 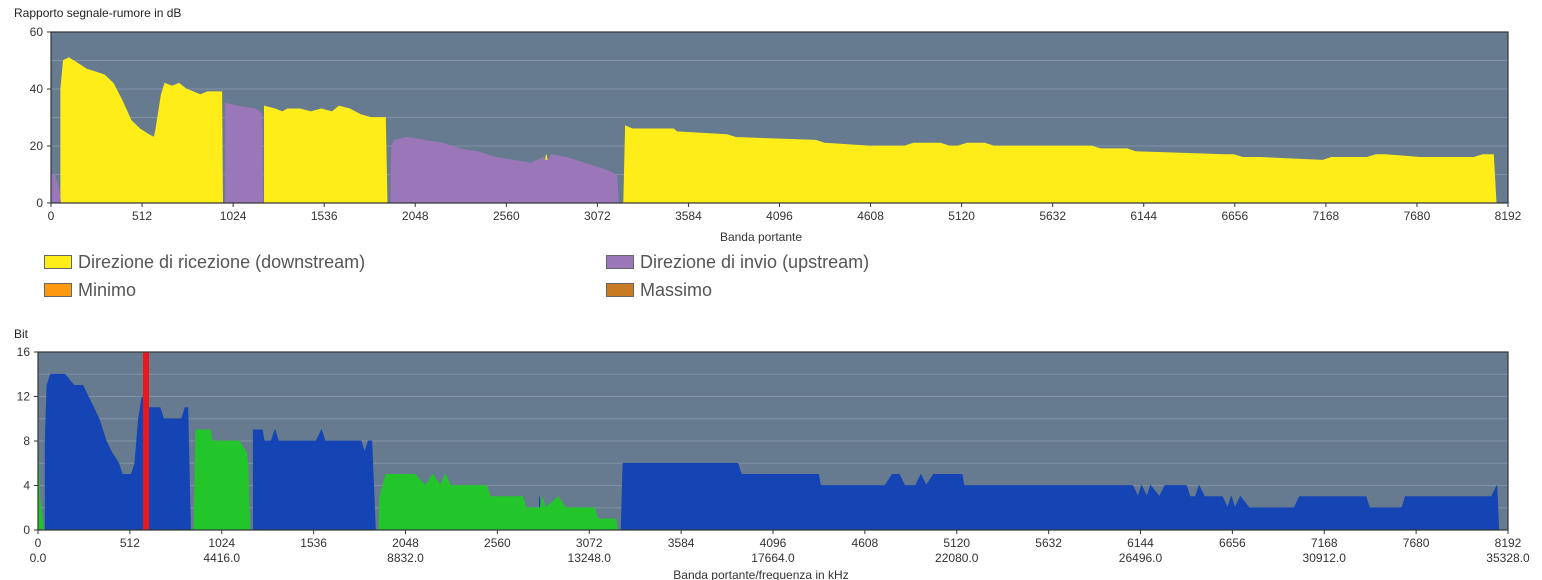 I want to click on marker-line, so click(x=146, y=441).